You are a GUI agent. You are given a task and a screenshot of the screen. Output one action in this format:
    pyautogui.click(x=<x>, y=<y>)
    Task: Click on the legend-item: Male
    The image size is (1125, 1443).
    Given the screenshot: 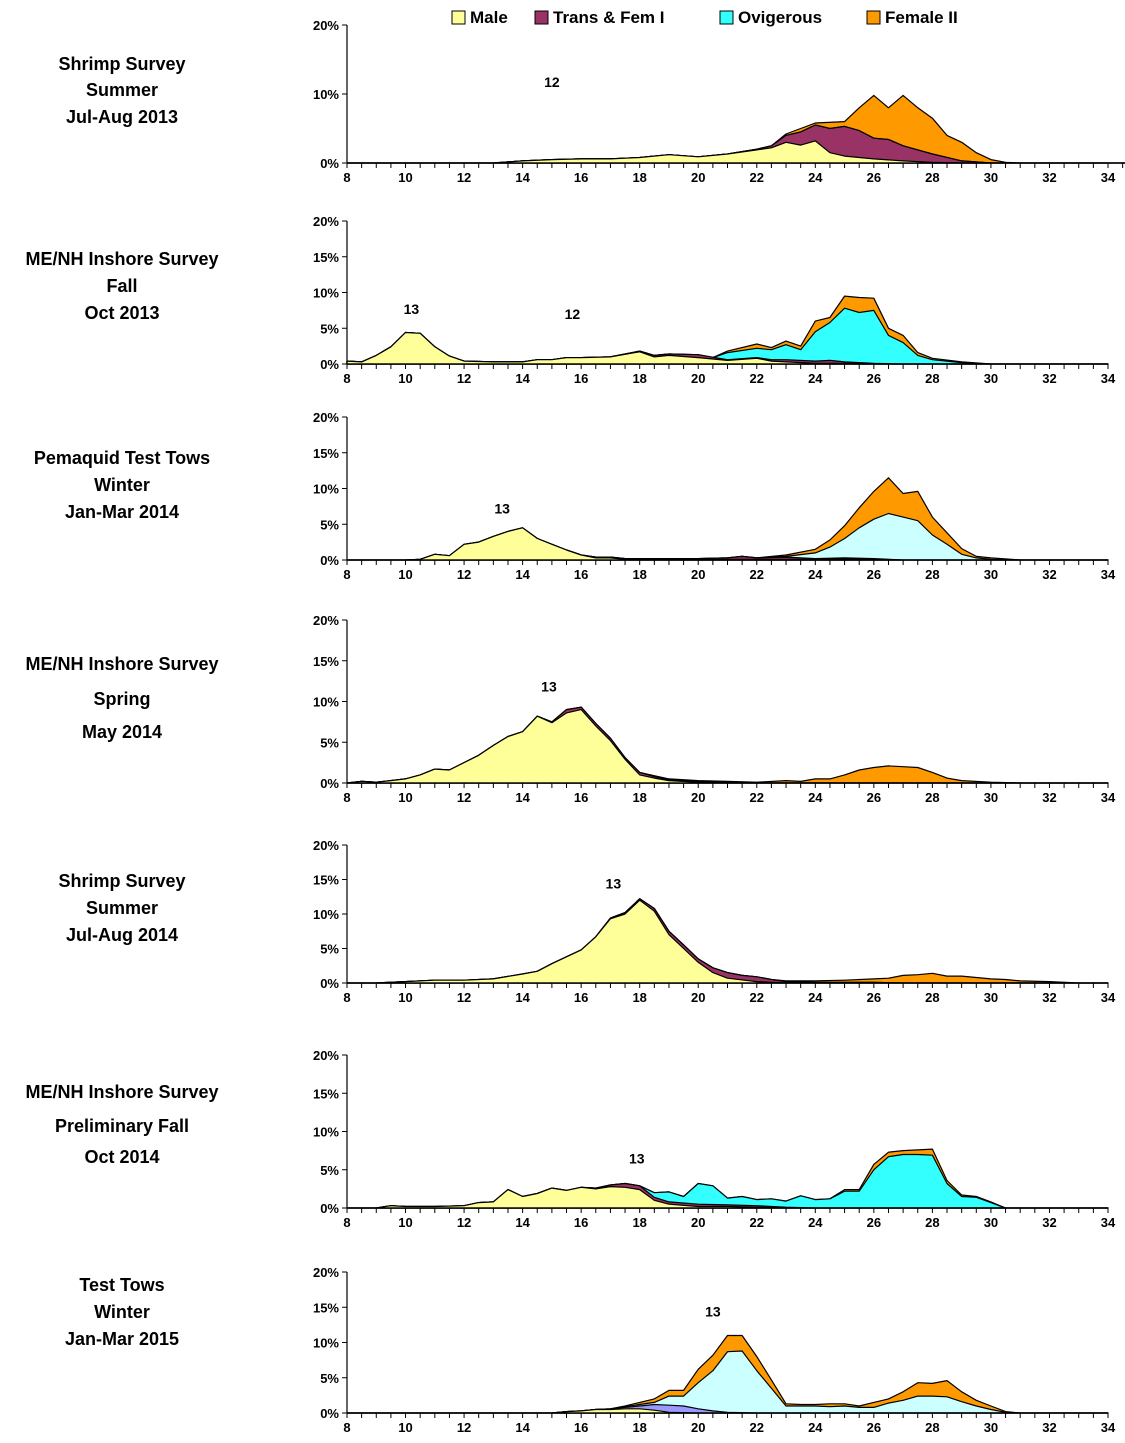 What is the action you would take?
    pyautogui.click(x=479, y=17)
    